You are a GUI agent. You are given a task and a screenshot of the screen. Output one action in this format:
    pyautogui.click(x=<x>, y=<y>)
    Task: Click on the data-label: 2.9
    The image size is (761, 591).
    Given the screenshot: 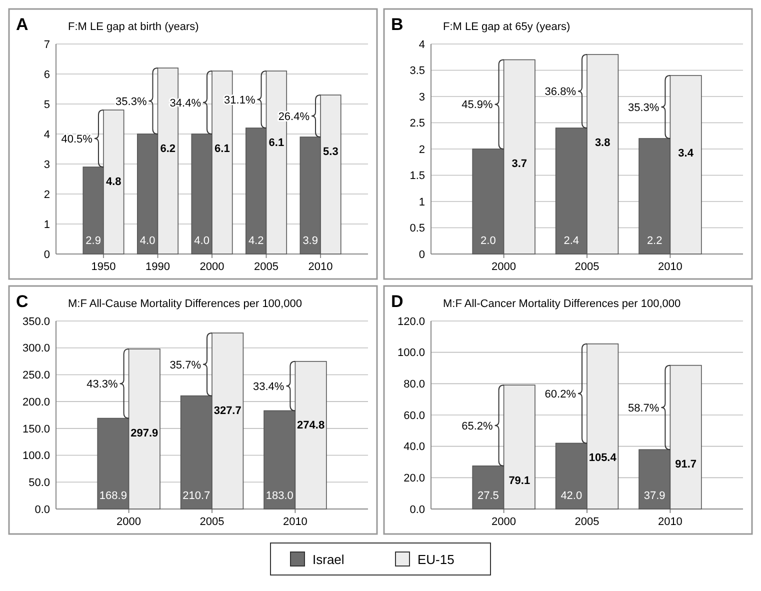 What is the action you would take?
    pyautogui.click(x=93, y=241)
    